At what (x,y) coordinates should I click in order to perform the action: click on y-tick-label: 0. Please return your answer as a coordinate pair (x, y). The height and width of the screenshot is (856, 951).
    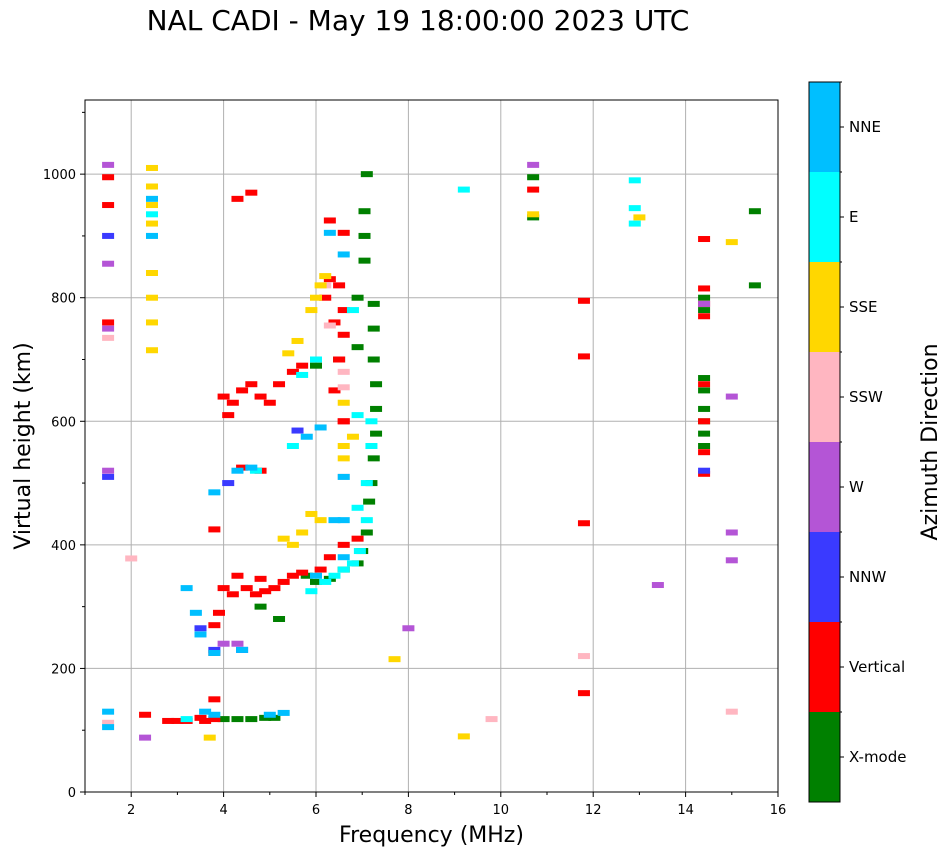
    Looking at the image, I should click on (72, 793).